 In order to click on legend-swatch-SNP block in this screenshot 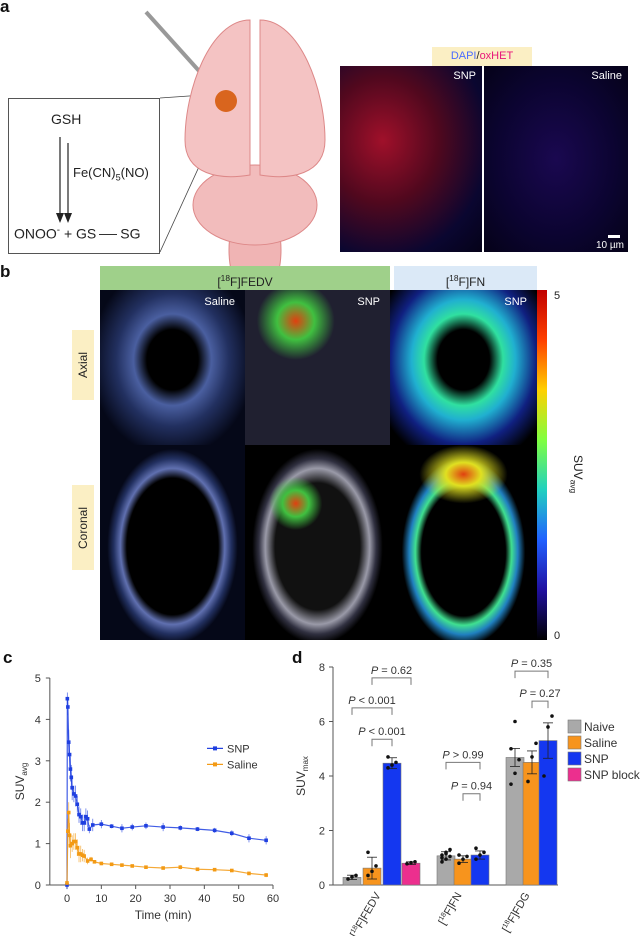, I will do `click(574, 774)`.